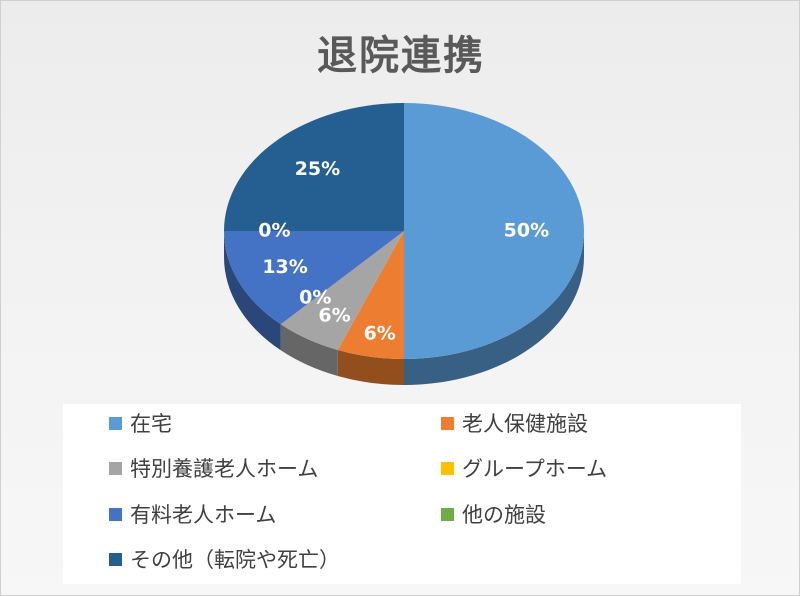  I want to click on legend-item-0: 在宅, so click(140, 423).